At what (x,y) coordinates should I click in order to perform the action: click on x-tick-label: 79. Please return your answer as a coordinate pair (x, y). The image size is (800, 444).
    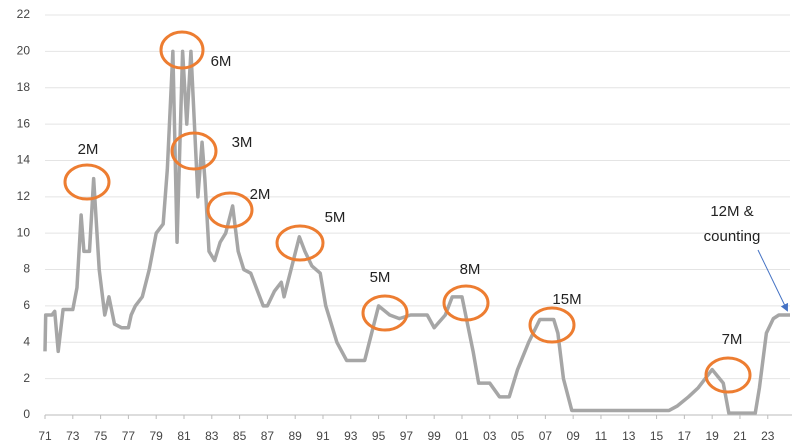
    Looking at the image, I should click on (157, 436).